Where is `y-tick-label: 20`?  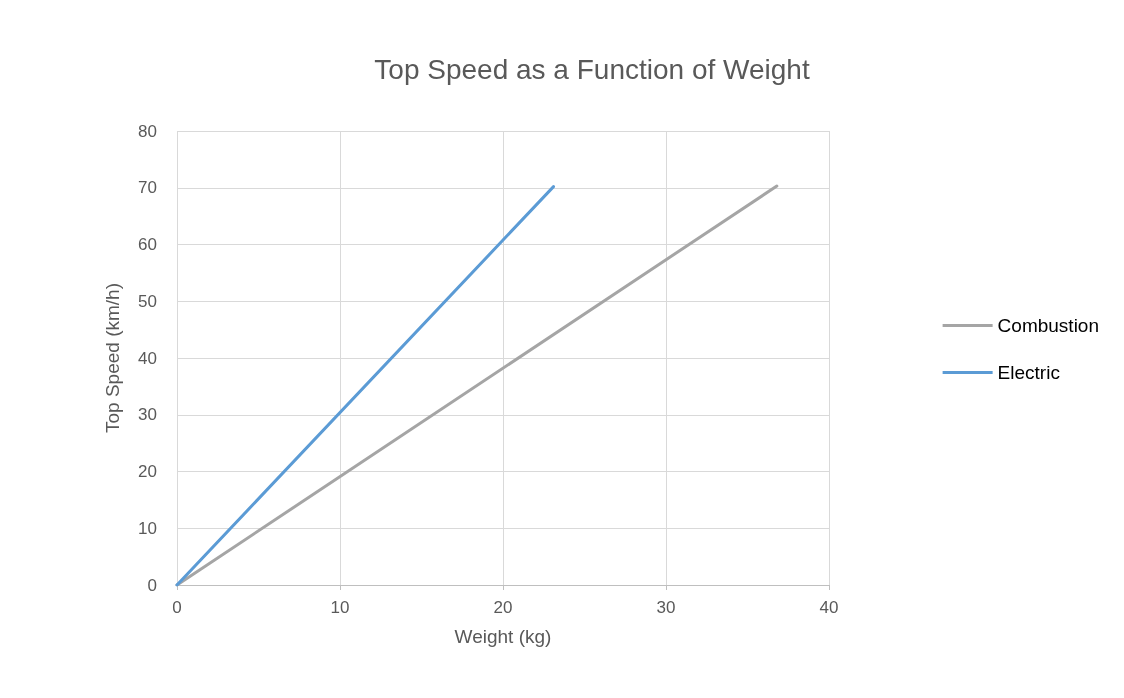 y-tick-label: 20 is located at coordinates (147, 471).